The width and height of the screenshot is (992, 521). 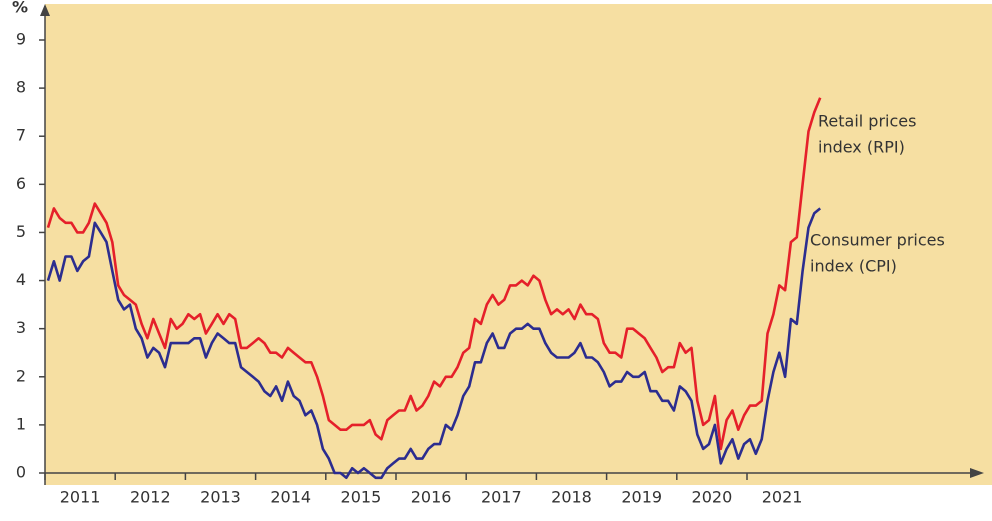 I want to click on y-tick-label: 7, so click(x=21, y=135).